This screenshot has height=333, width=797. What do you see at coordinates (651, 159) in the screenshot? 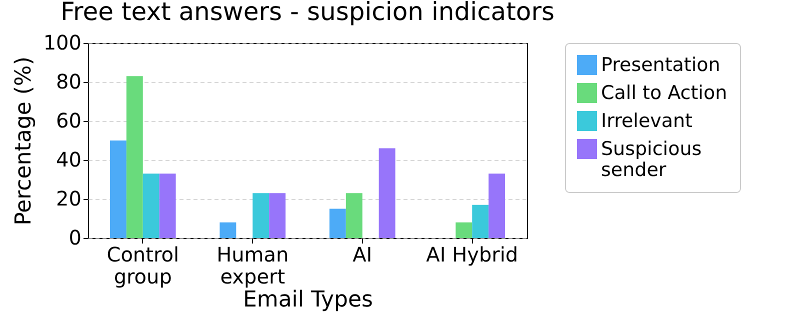
I see `legend-label: Suspicious sender` at bounding box center [651, 159].